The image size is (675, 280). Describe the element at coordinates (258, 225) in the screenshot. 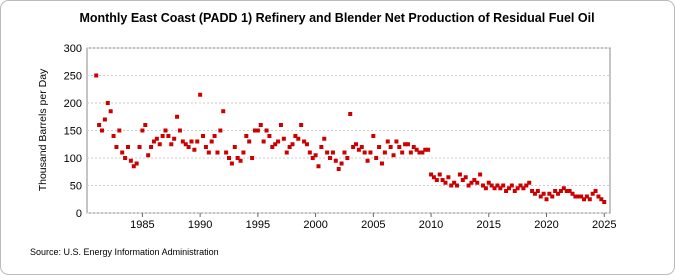

I see `x-tick-label: 1995` at that location.